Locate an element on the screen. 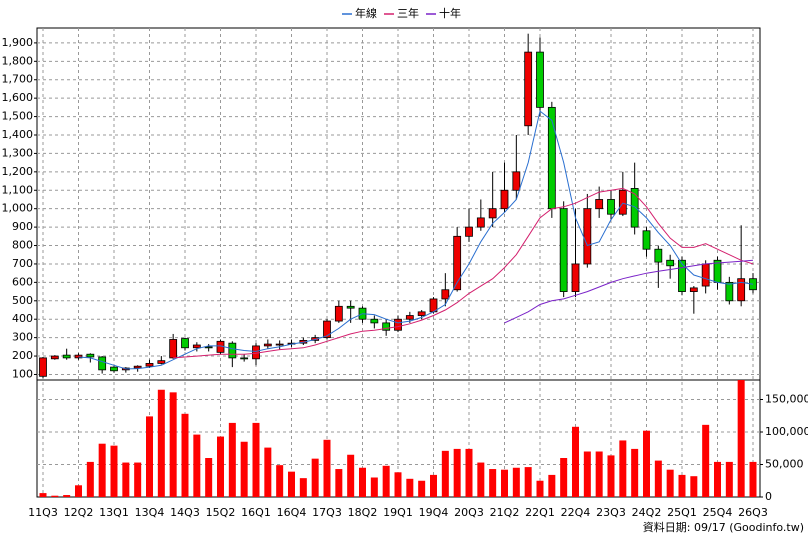 The image size is (808, 540). x-tick-label: 13Q4 is located at coordinates (150, 512).